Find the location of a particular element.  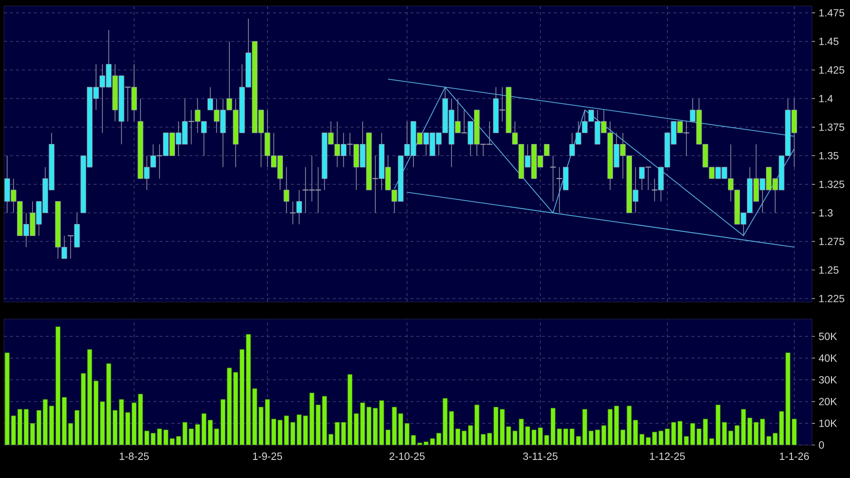

y-tick-label: 1.275 is located at coordinates (831, 242).